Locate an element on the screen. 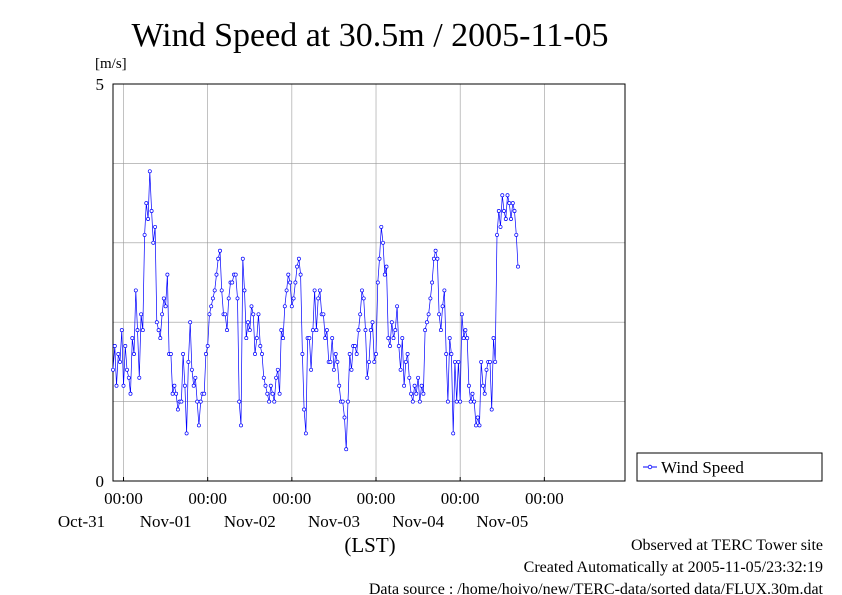  footer-site-note: Observed at TERC Tower site is located at coordinates (727, 545).